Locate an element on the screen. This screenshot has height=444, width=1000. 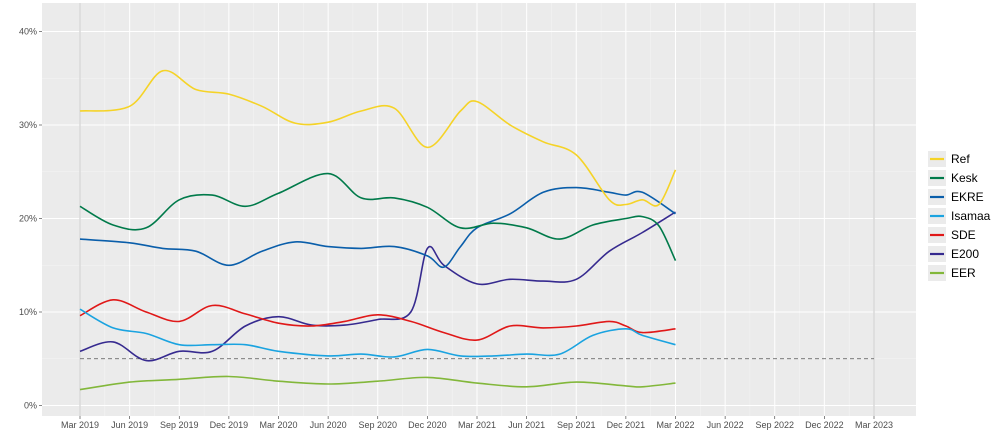
x-tick-label: Sep 2020 is located at coordinates (377, 425).